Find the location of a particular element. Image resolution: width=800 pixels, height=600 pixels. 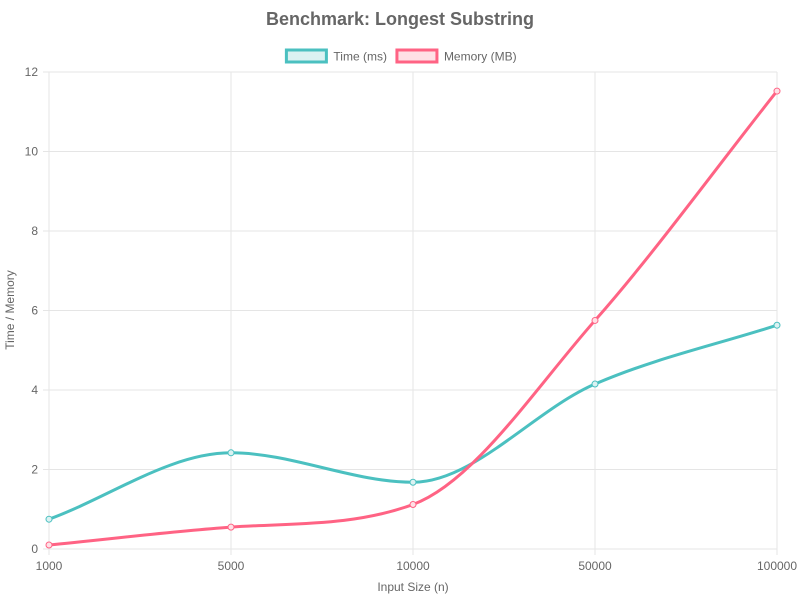

legend-item: Time (ms) is located at coordinates (335, 56).